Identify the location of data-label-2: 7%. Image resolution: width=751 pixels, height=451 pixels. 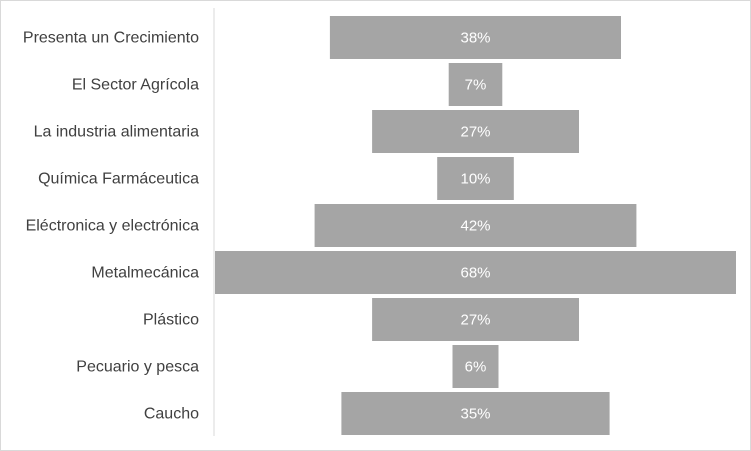
(476, 85).